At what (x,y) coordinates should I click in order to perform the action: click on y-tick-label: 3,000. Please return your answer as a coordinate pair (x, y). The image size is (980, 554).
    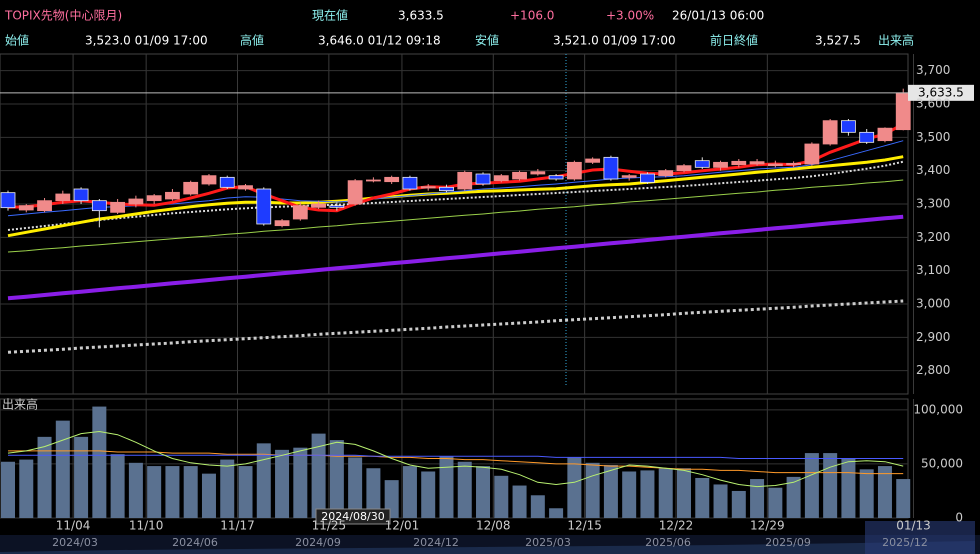
    Looking at the image, I should click on (933, 304).